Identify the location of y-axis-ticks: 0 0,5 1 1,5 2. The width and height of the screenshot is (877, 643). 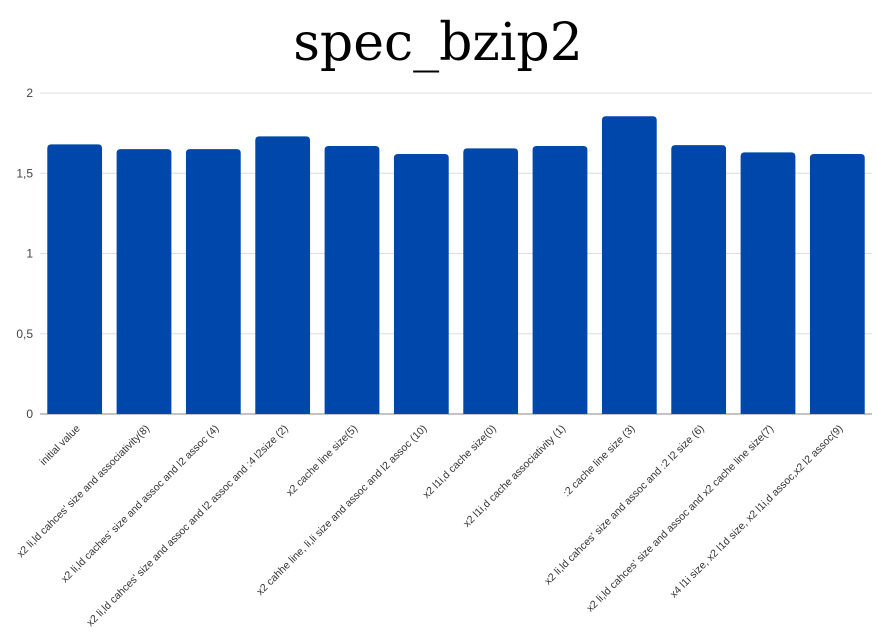
(24, 253).